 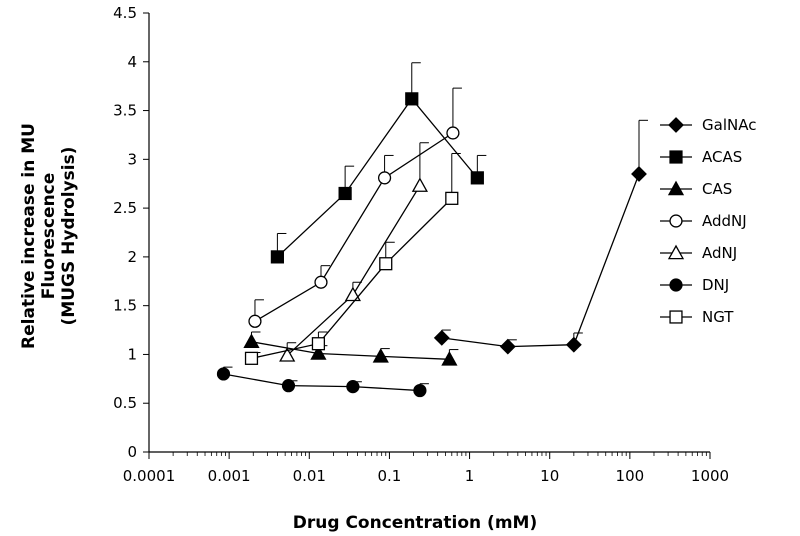 What do you see at coordinates (729, 125) in the screenshot?
I see `legend-label-galnac: GalNAc` at bounding box center [729, 125].